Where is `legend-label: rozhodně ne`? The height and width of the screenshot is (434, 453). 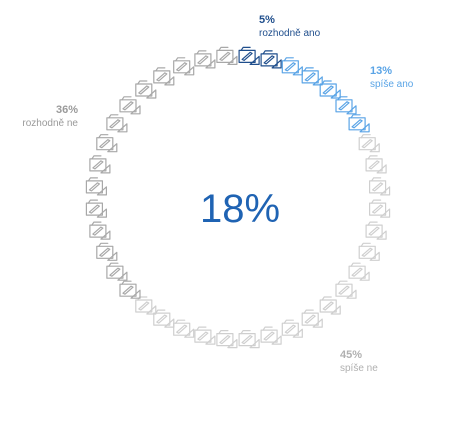
legend-label: rozhodně ne is located at coordinates (50, 123).